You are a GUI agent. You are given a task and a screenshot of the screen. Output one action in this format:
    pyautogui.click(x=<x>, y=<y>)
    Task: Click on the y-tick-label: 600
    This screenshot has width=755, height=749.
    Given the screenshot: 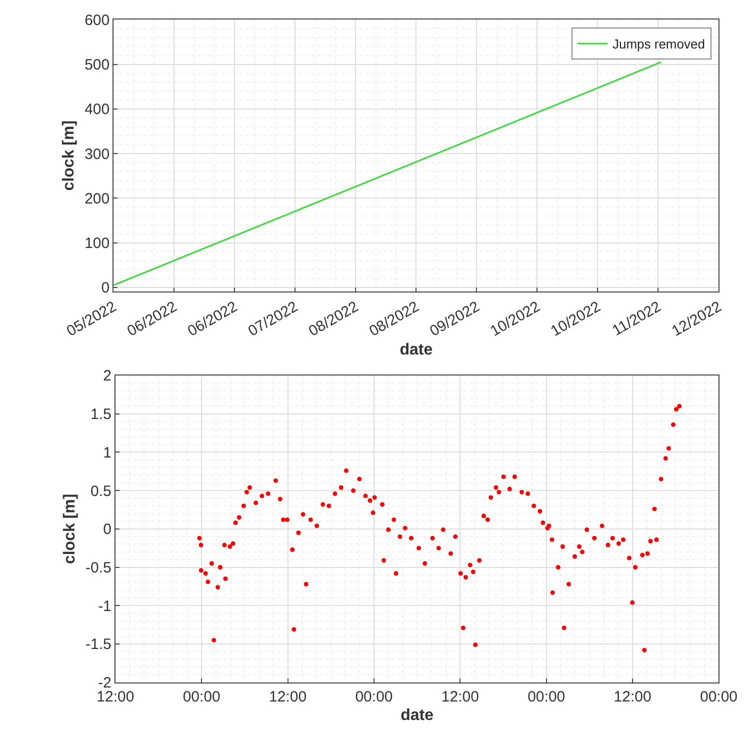 What is the action you would take?
    pyautogui.click(x=97, y=20)
    